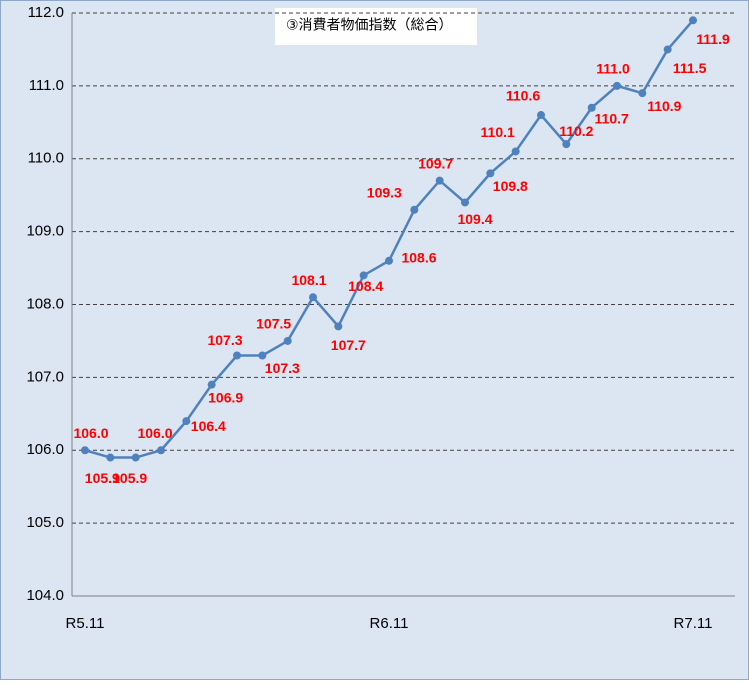  Describe the element at coordinates (384, 192) in the screenshot. I see `value-label: 109.3` at that location.